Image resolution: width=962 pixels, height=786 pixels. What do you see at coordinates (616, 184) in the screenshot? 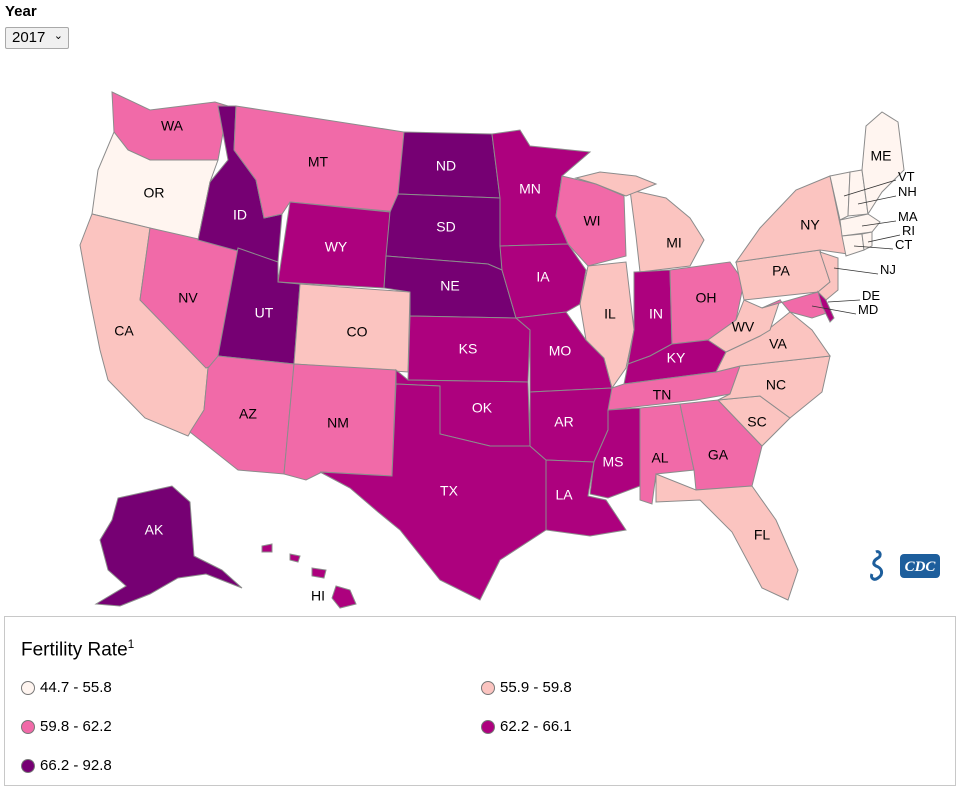
I see `state-MI-upper` at bounding box center [616, 184].